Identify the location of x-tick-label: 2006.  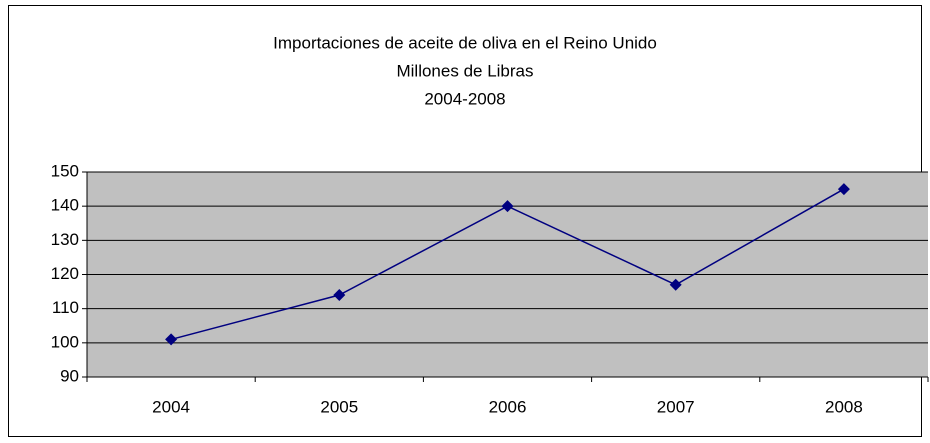
(508, 406).